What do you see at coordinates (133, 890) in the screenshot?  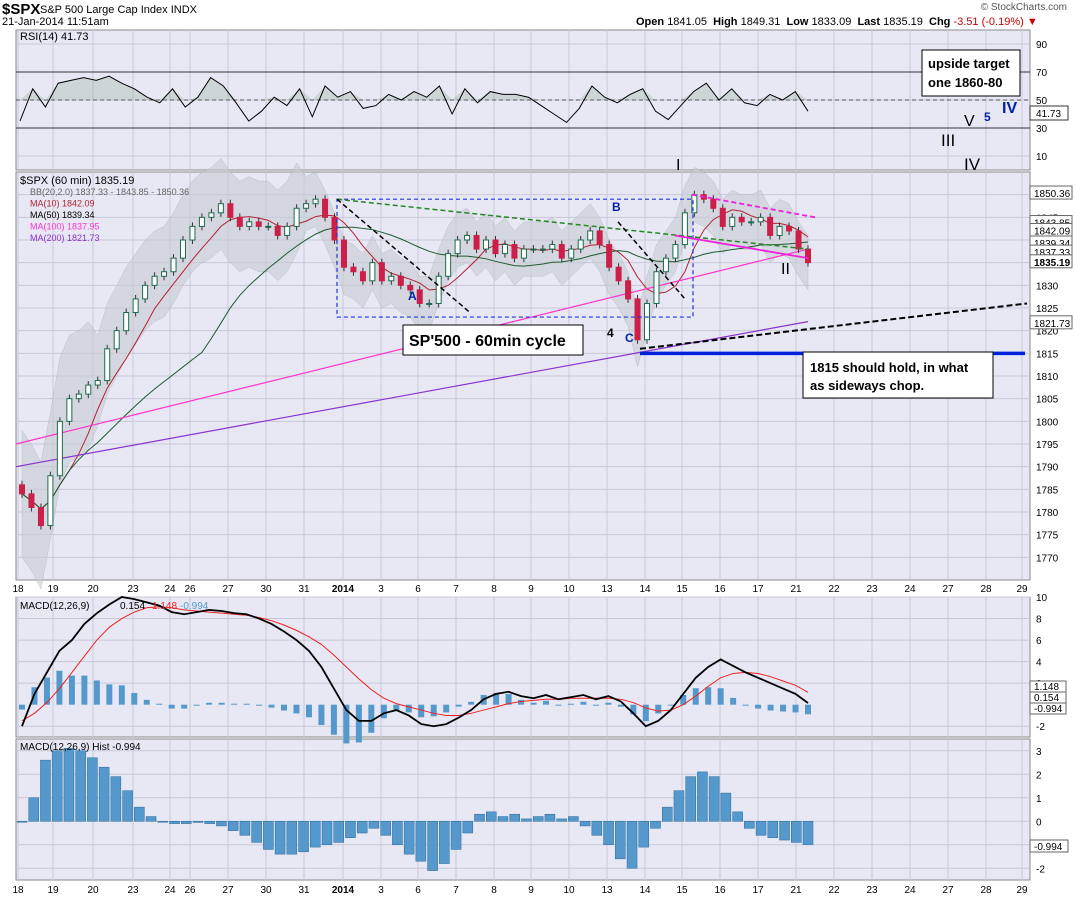 I see `x-tick-label-bottom: 23` at bounding box center [133, 890].